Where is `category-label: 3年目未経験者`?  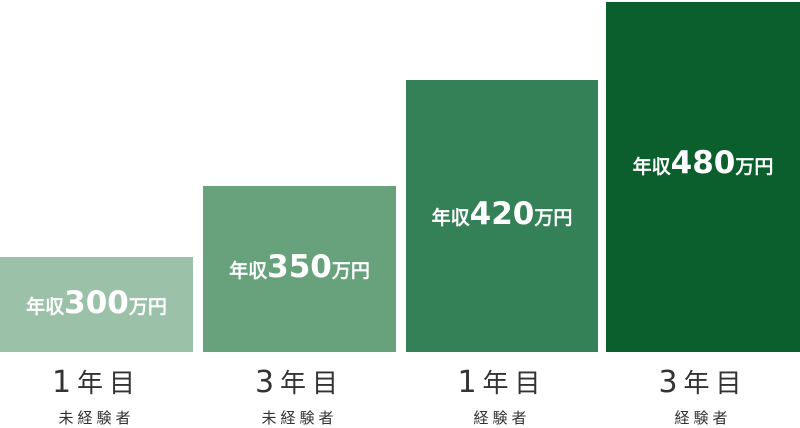 category-label: 3年目未経験者 is located at coordinates (299, 398).